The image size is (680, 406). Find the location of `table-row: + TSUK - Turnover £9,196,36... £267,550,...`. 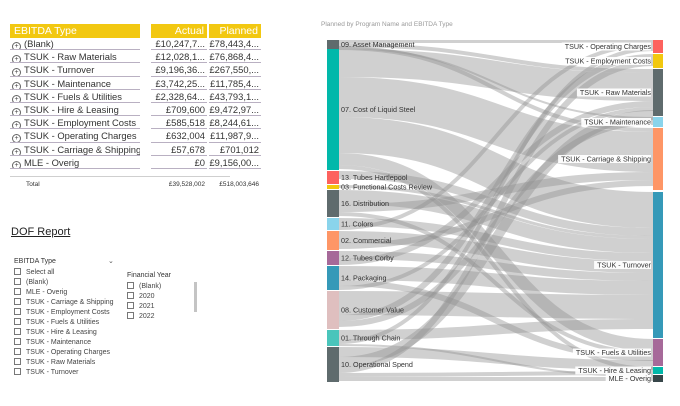

table-row: + TSUK - Turnover £9,196,36... £267,550,... is located at coordinates (135, 70).